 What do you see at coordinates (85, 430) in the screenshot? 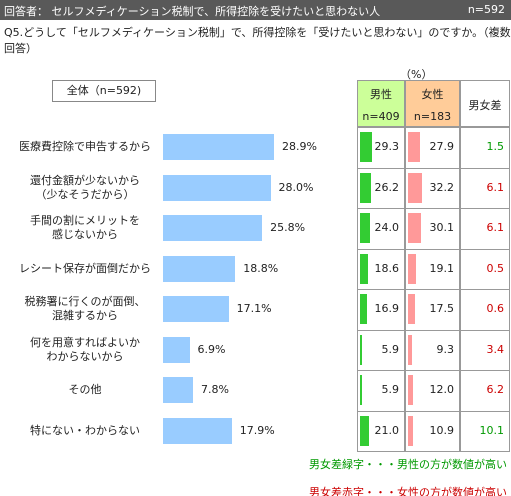
I see `category-label: 特にない・わからない` at bounding box center [85, 430].